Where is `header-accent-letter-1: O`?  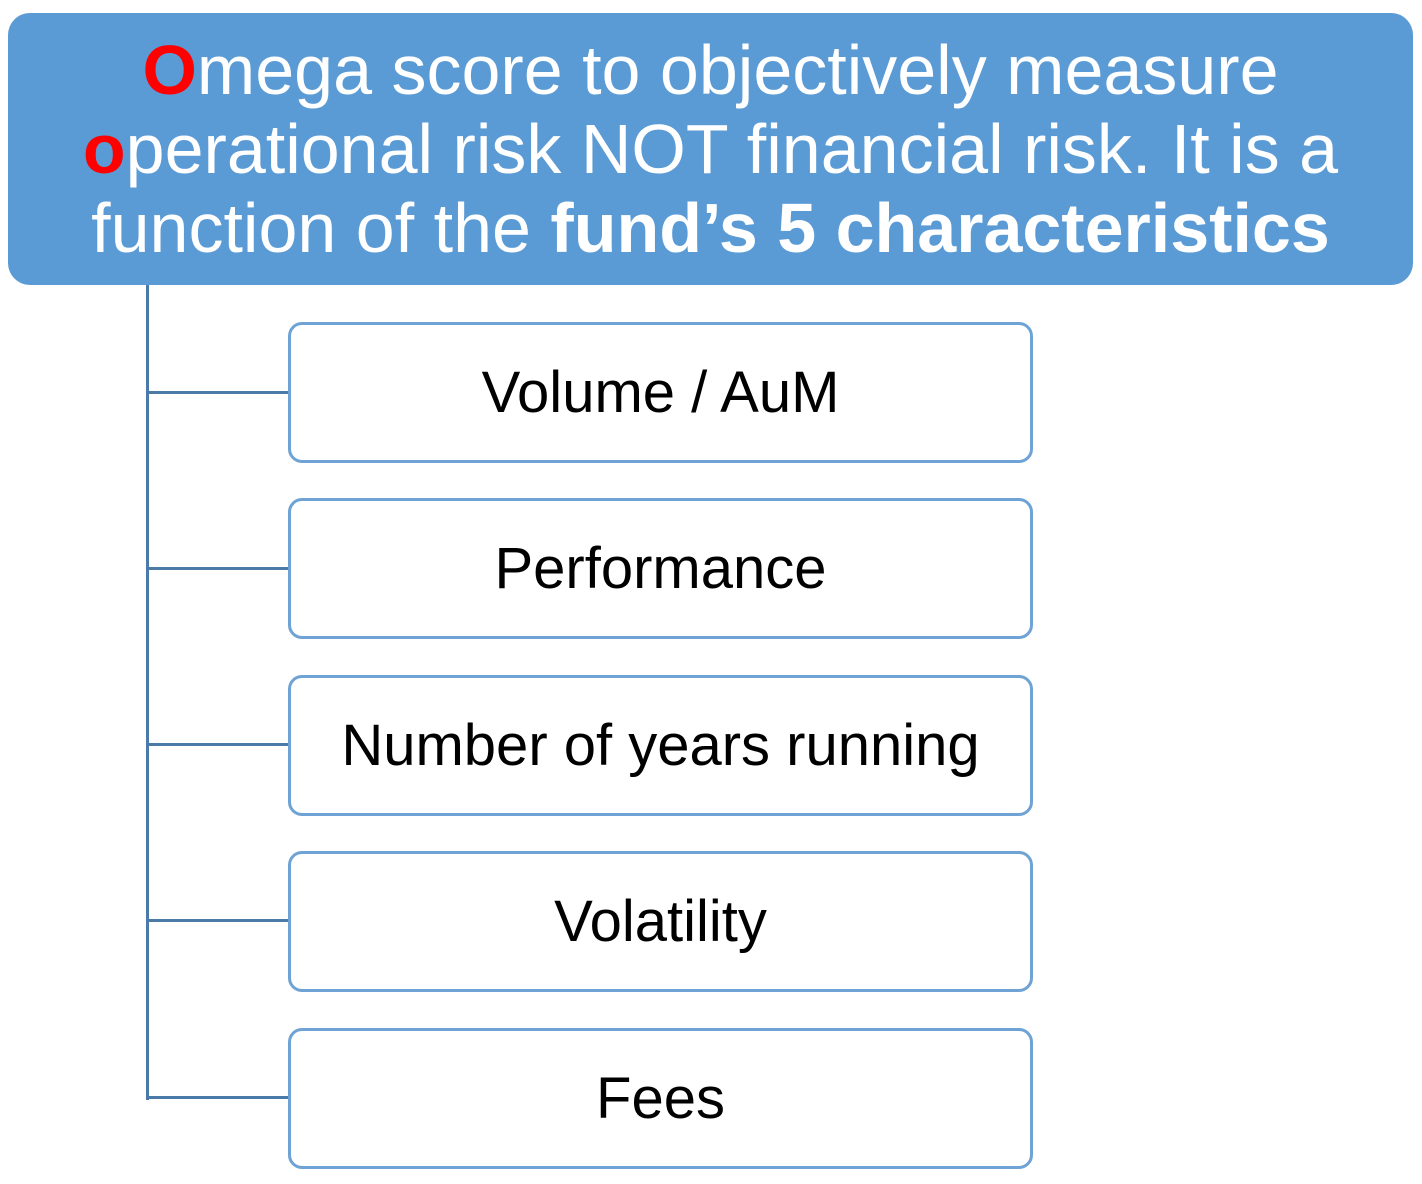 header-accent-letter-1: O is located at coordinates (169, 69).